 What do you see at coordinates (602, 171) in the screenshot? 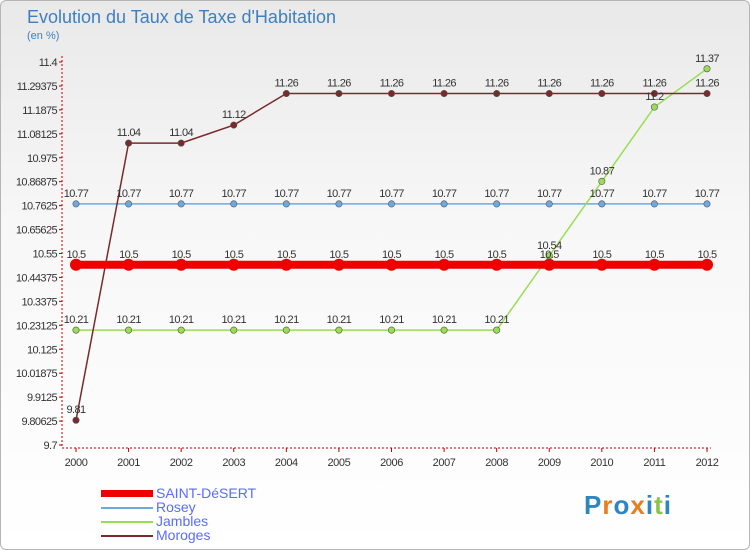
I see `data-label: 10.87` at bounding box center [602, 171].